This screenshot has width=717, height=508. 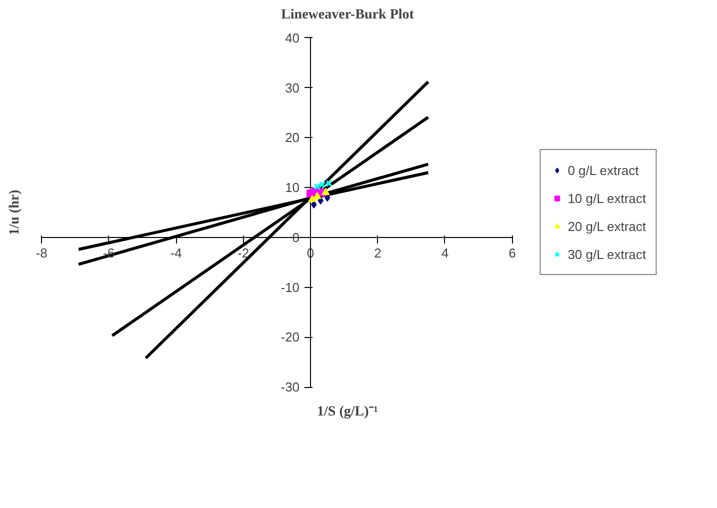 I want to click on y-tick-label: 40, so click(x=292, y=38).